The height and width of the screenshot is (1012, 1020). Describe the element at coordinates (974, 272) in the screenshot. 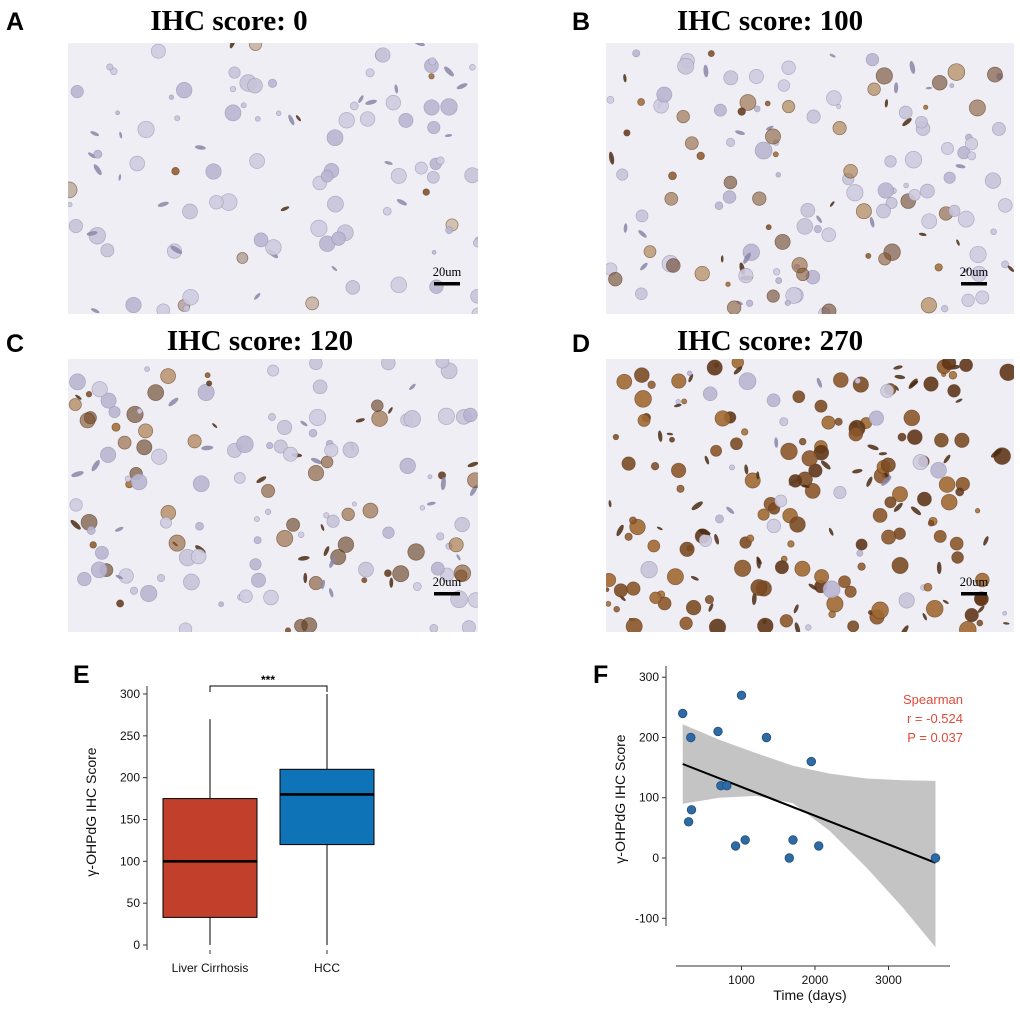

I see `scale-bar-label-b: 20um` at that location.